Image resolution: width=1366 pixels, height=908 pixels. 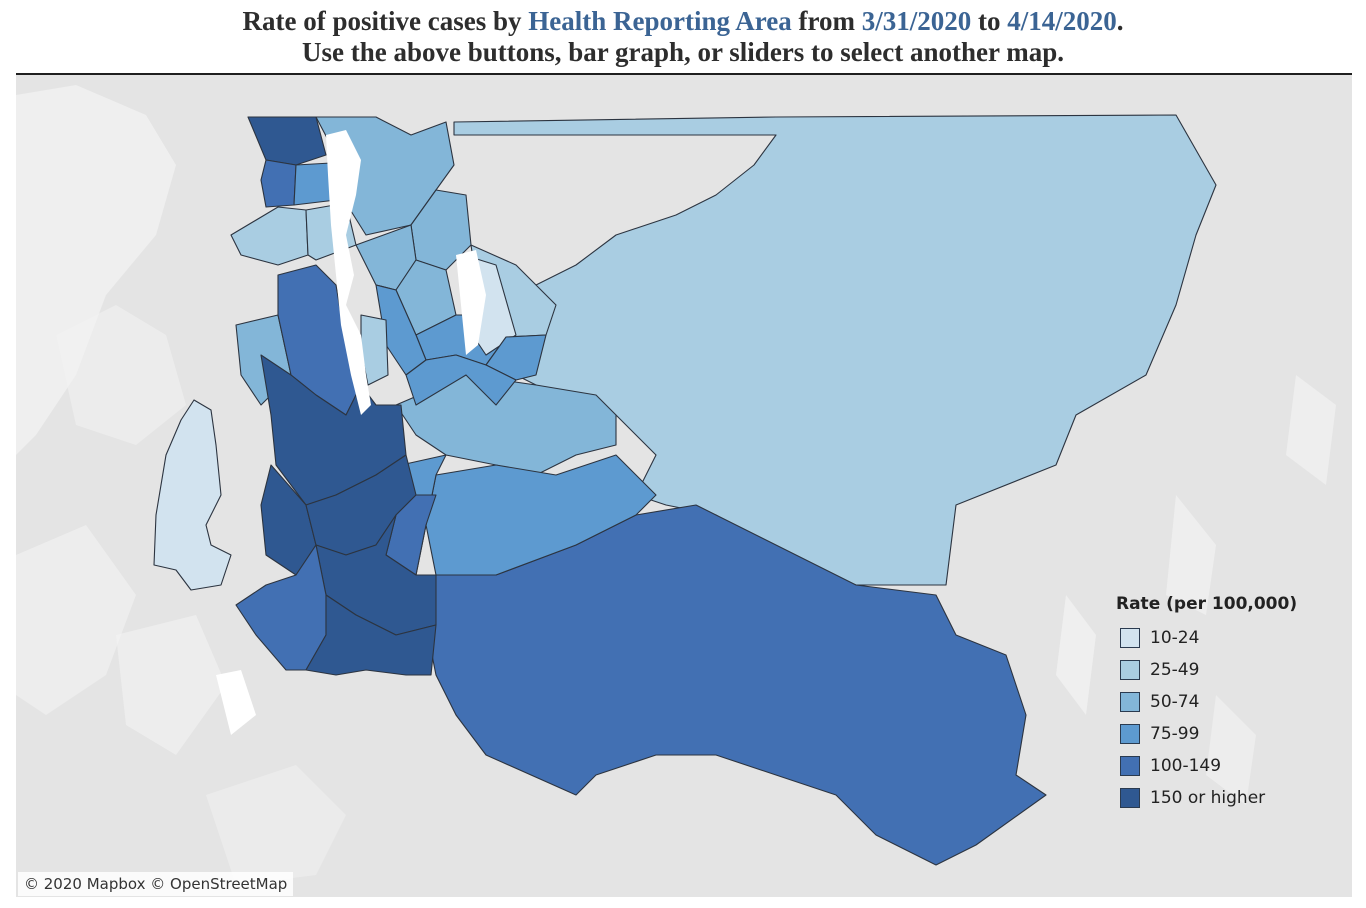 What do you see at coordinates (1216, 638) in the screenshot?
I see `legend-item-0: 10-24` at bounding box center [1216, 638].